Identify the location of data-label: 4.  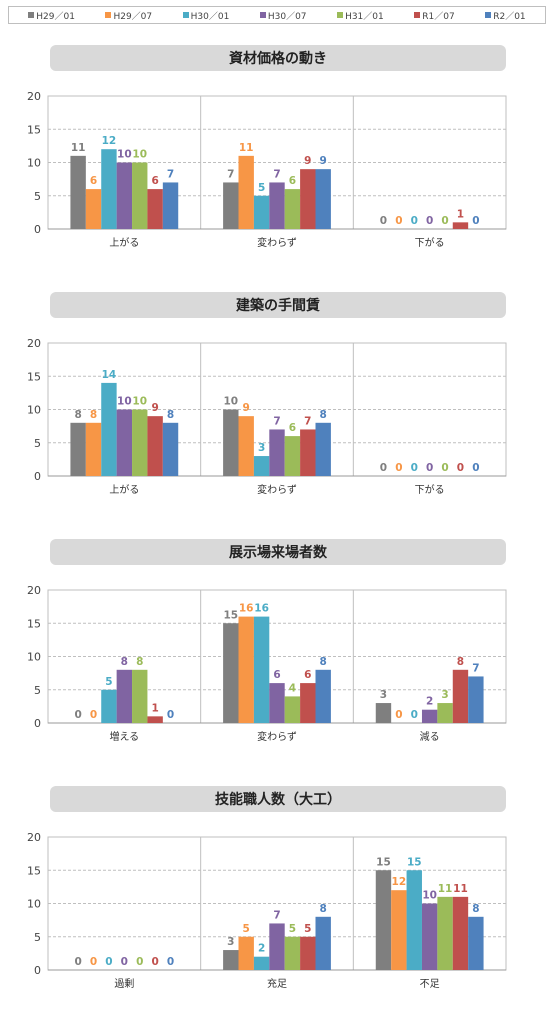
(292, 688).